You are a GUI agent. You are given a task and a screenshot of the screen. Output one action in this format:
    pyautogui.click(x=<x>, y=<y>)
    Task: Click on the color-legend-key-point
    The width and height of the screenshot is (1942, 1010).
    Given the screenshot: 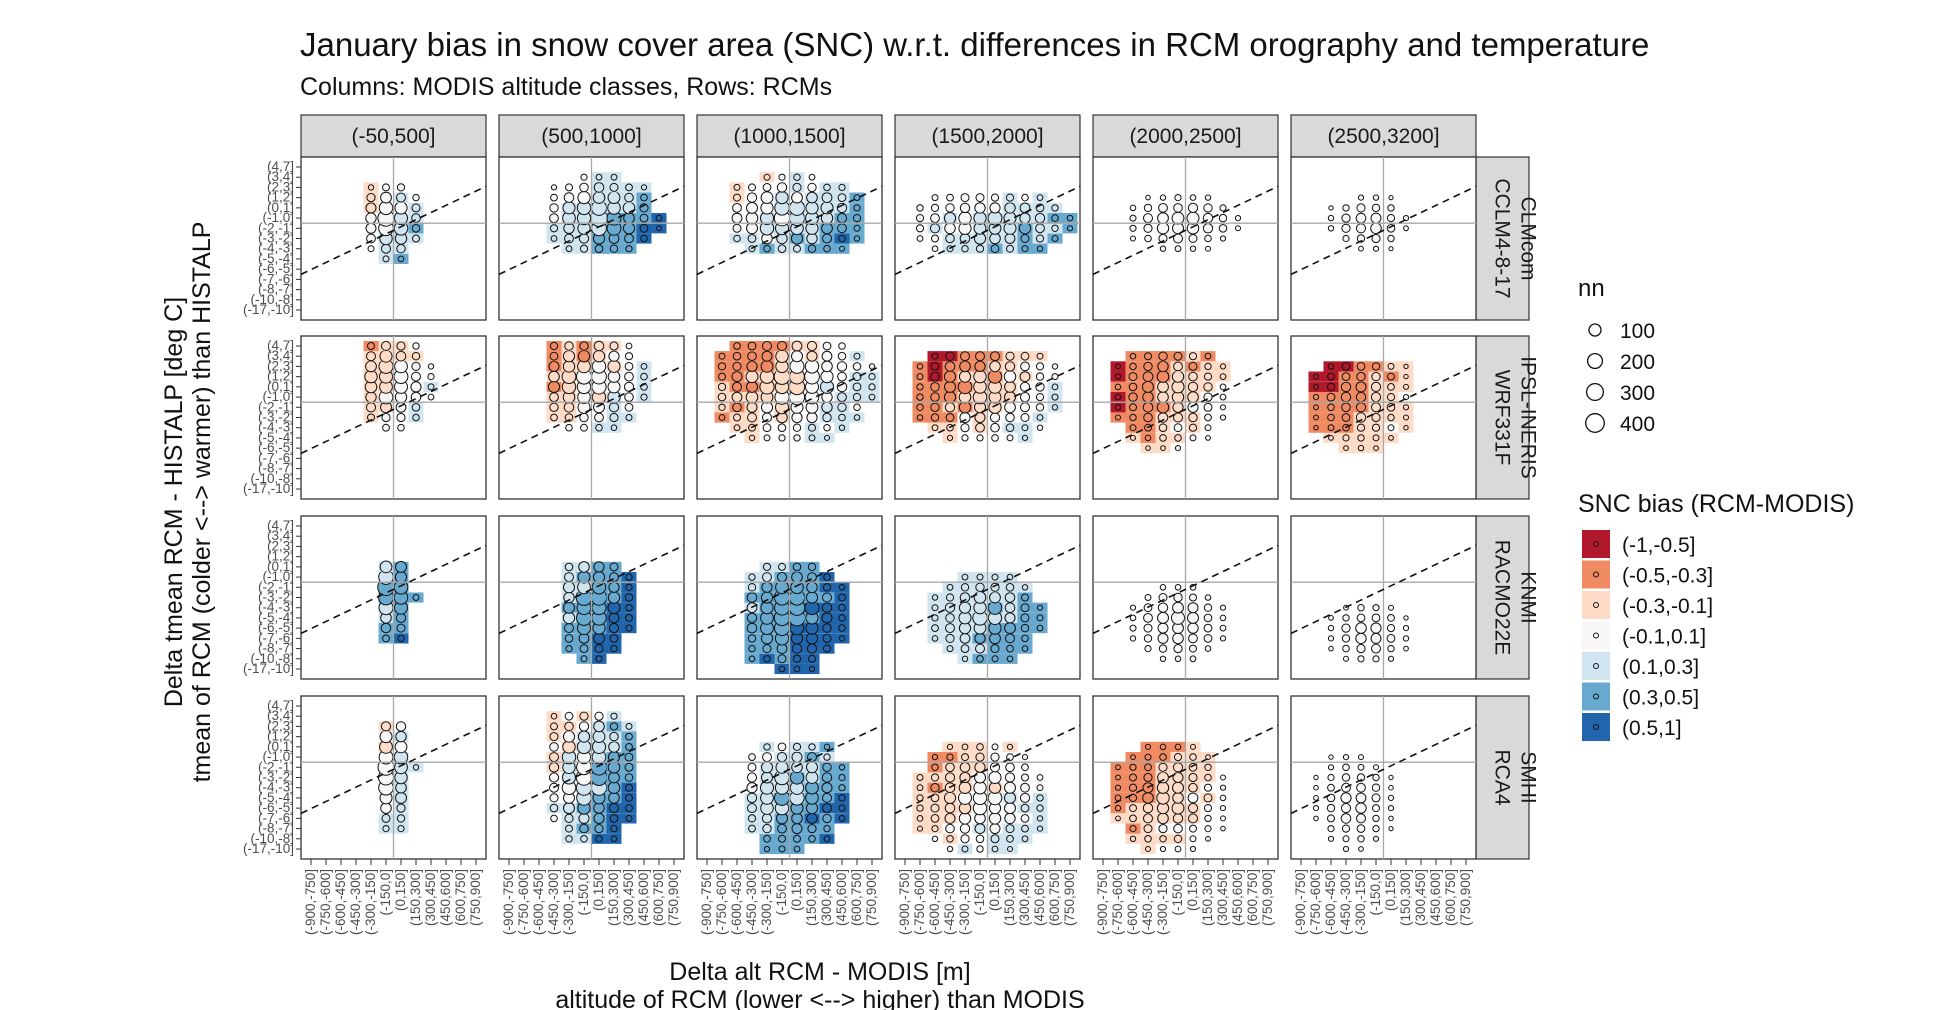 What is the action you would take?
    pyautogui.click(x=1596, y=696)
    